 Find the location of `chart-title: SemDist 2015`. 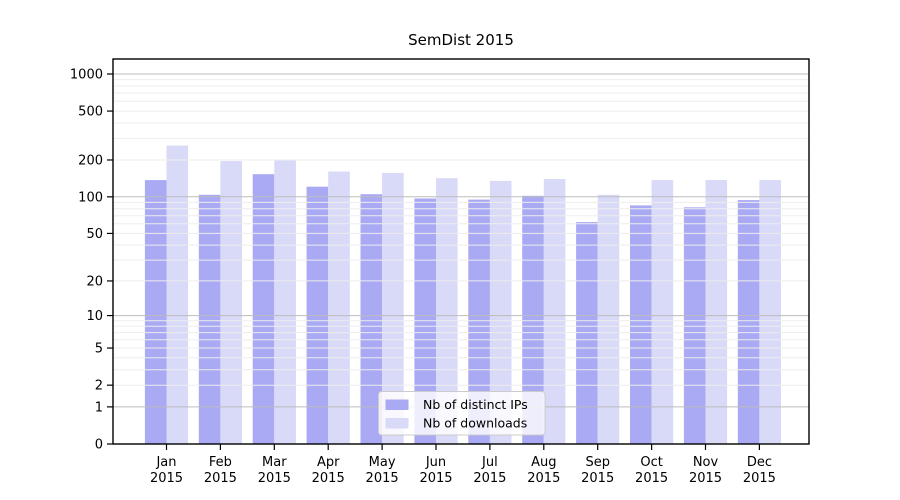

chart-title: SemDist 2015 is located at coordinates (461, 40).